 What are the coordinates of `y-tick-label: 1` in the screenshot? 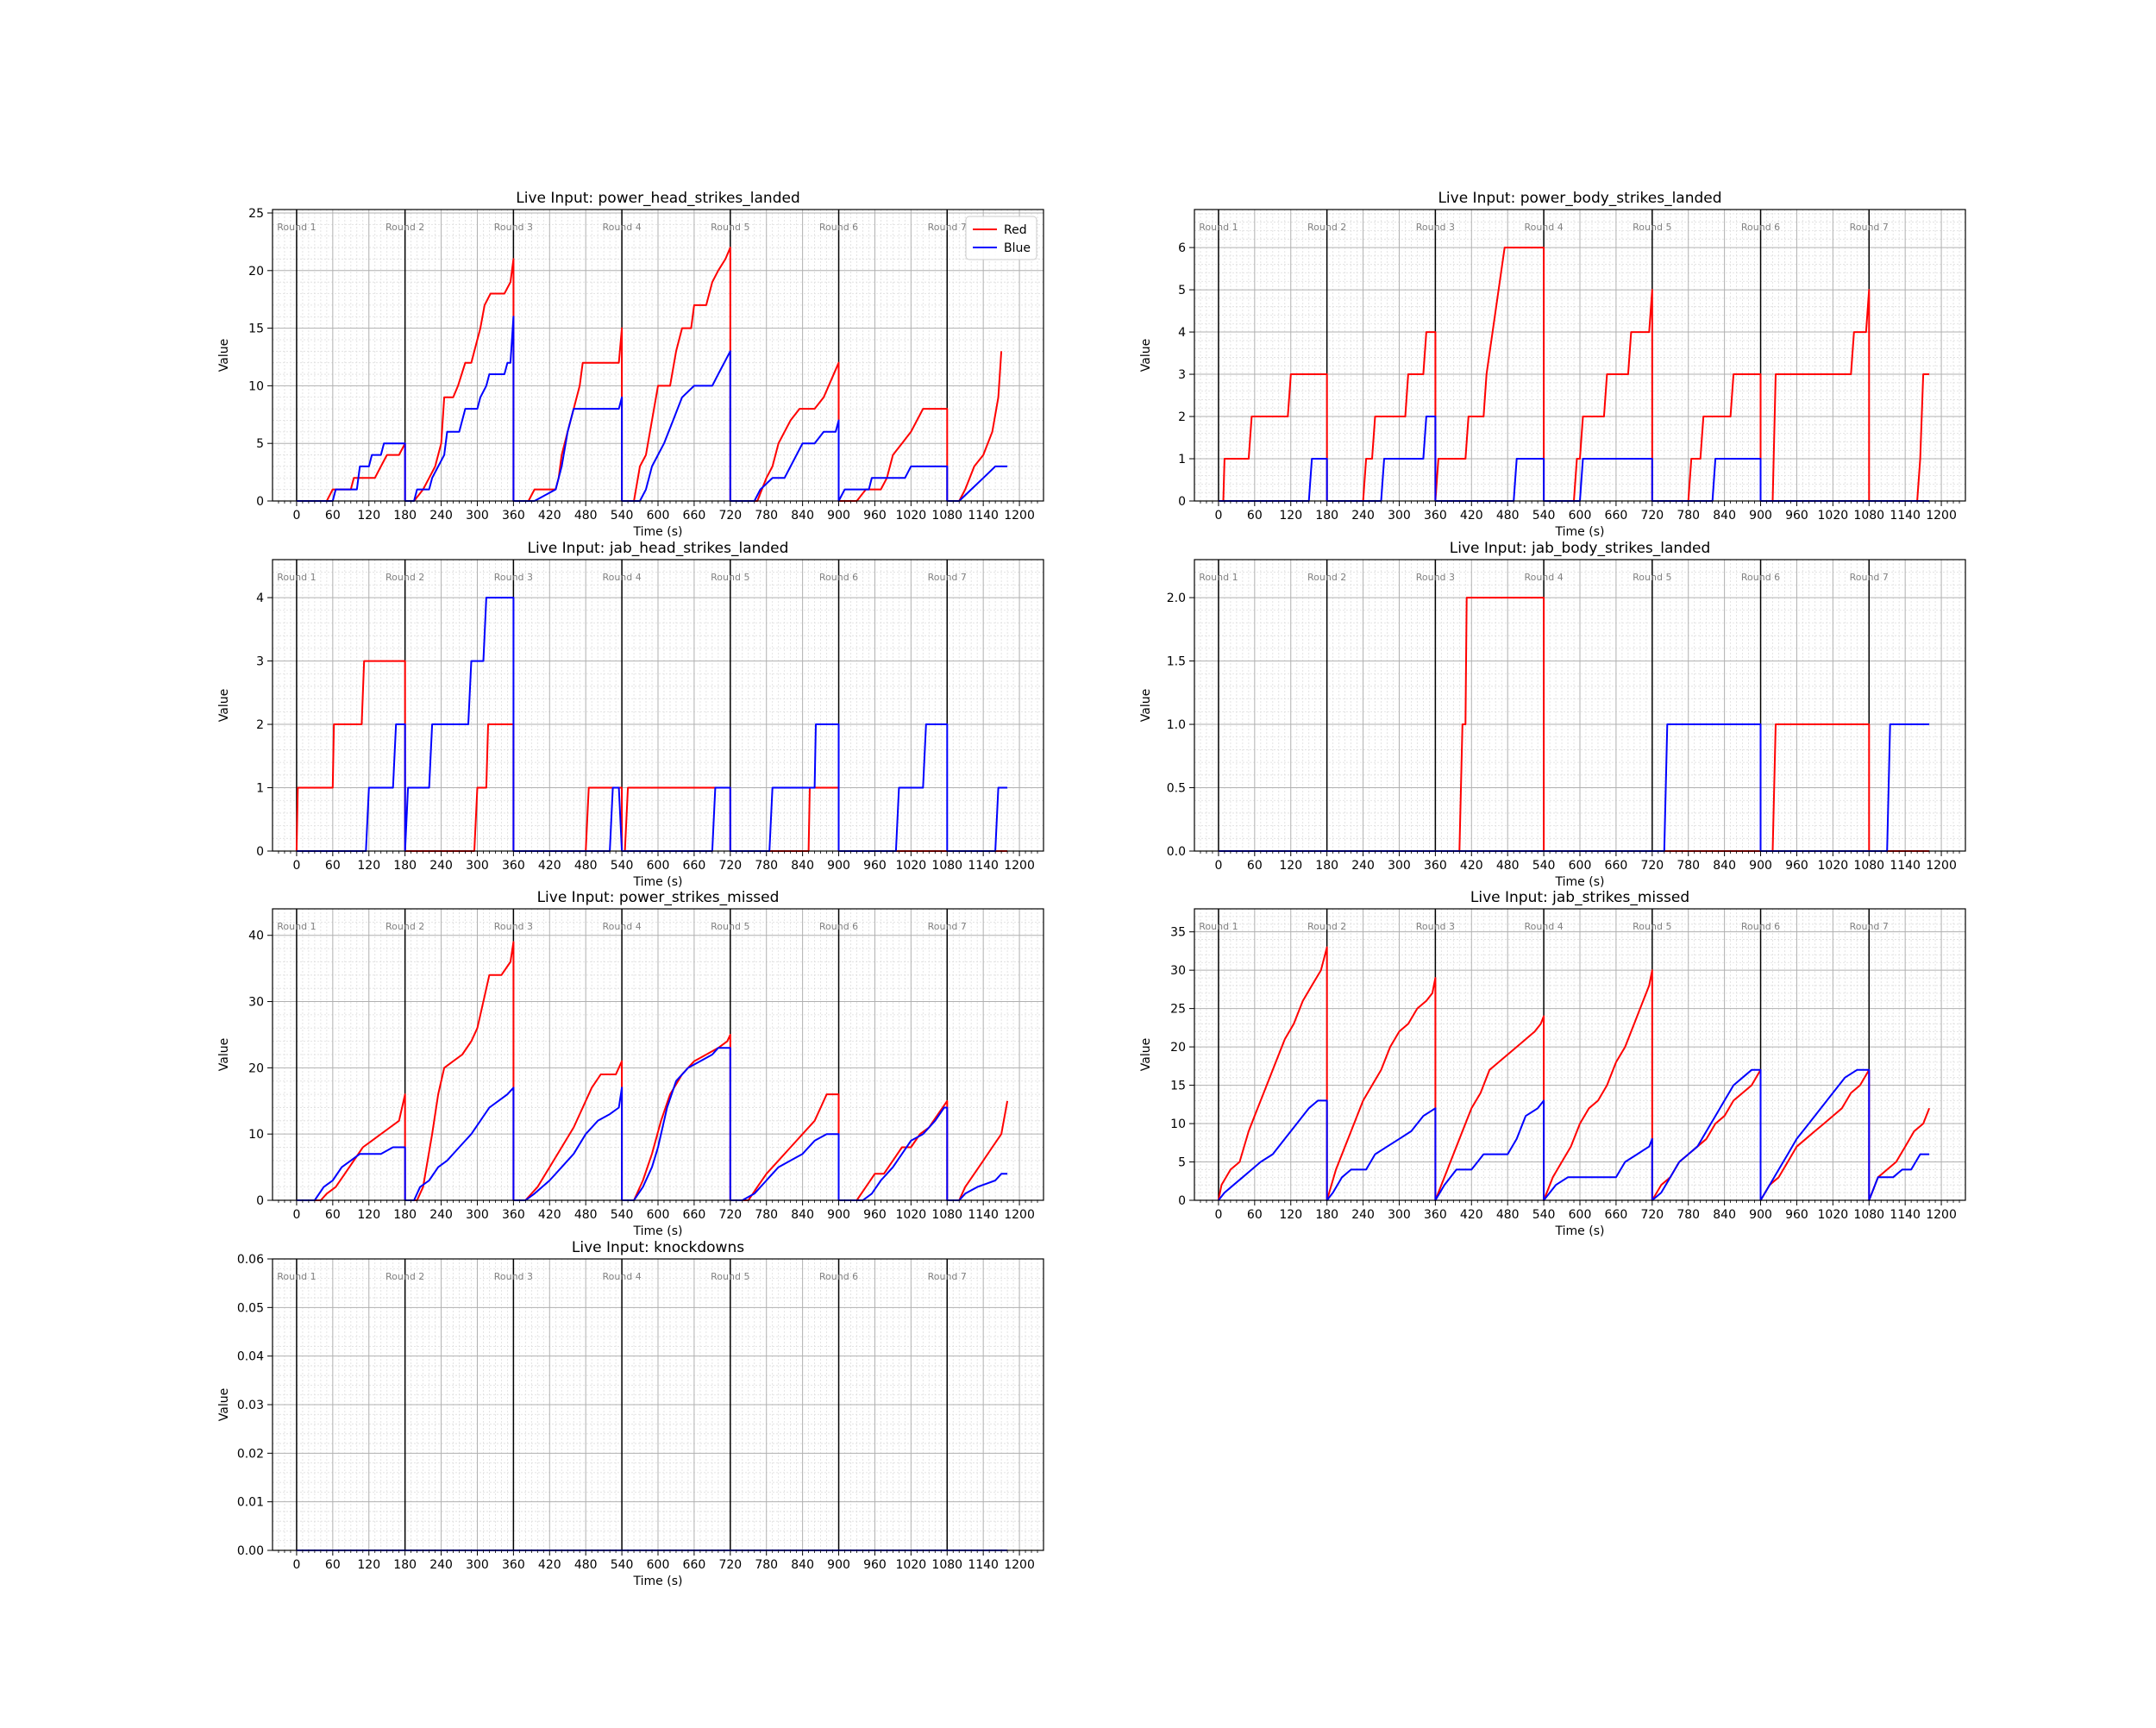 It's located at (260, 789).